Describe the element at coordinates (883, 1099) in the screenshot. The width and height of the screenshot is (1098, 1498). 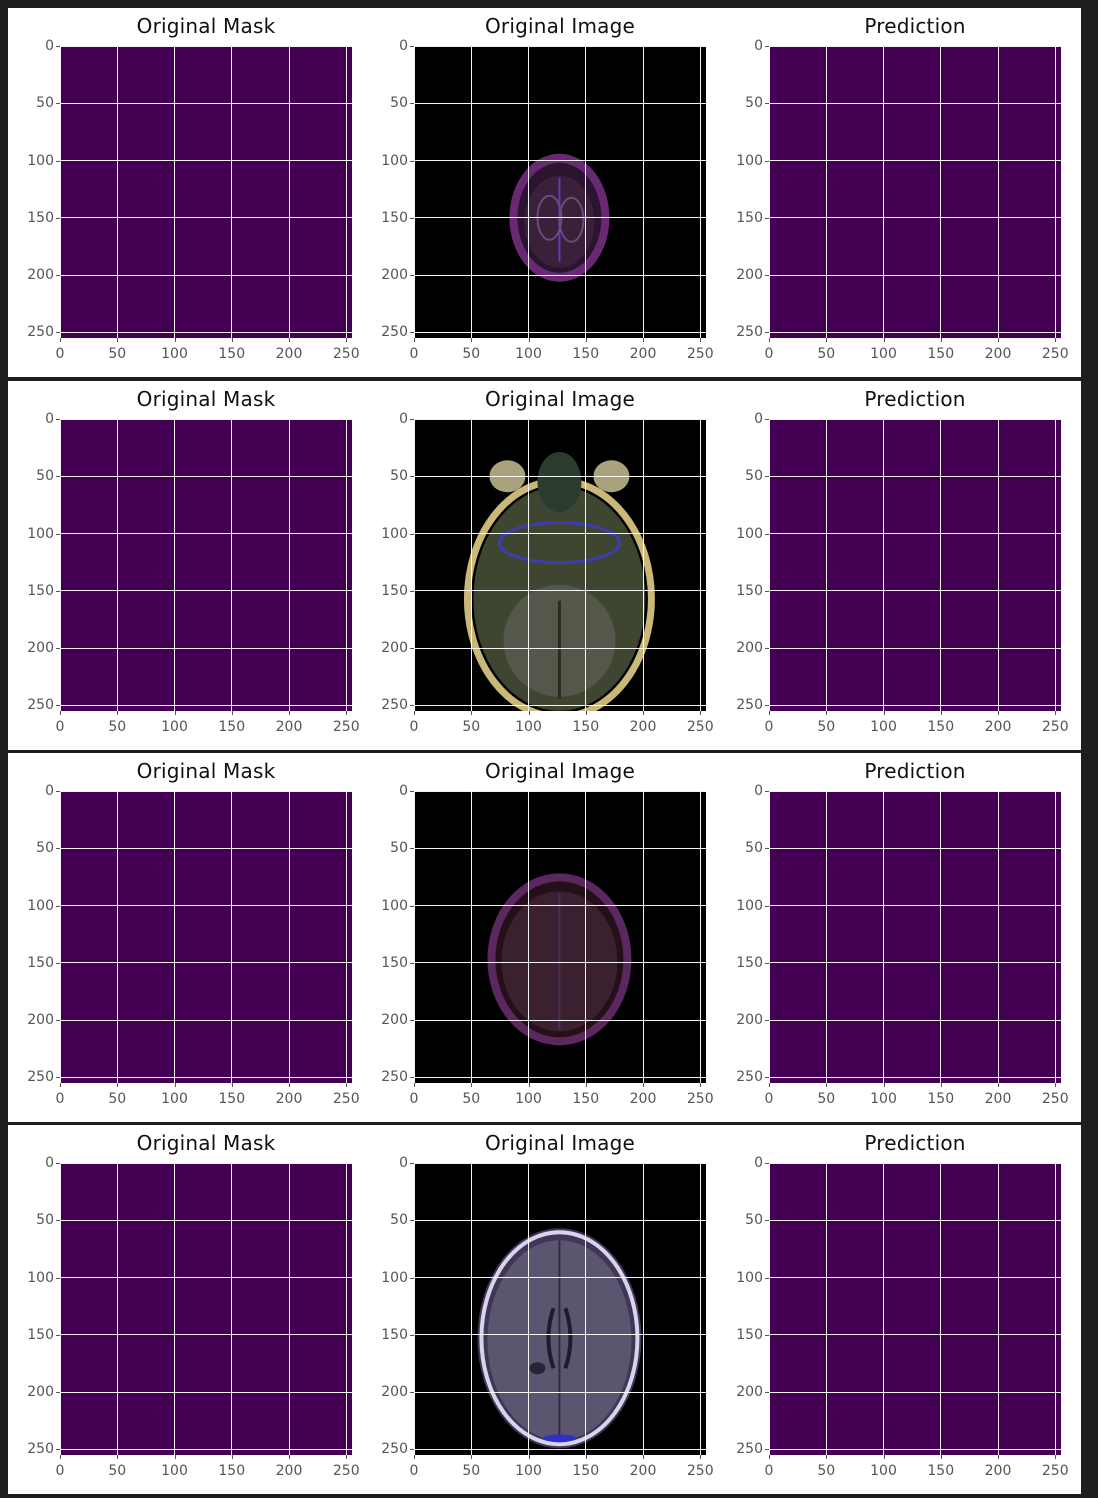
I see `x-tick-label: 100` at that location.